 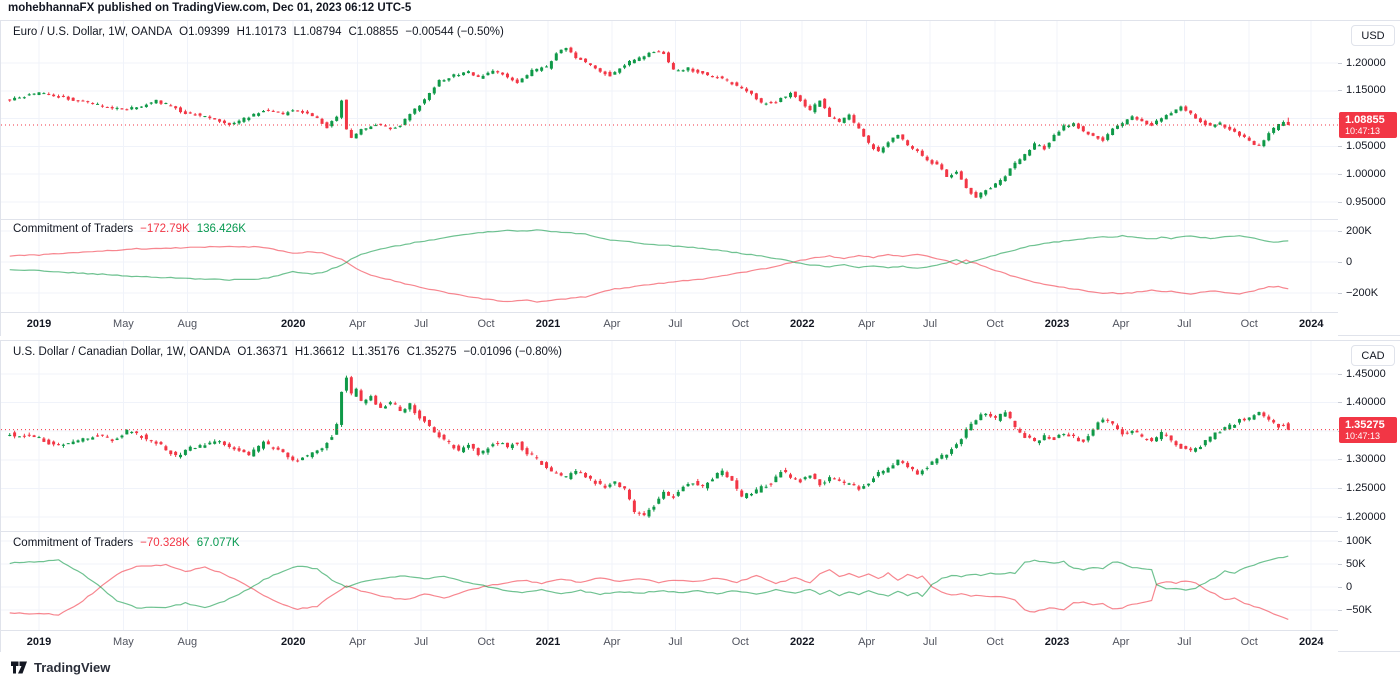 I want to click on cot-red-value: −70.328K, so click(x=165, y=543).